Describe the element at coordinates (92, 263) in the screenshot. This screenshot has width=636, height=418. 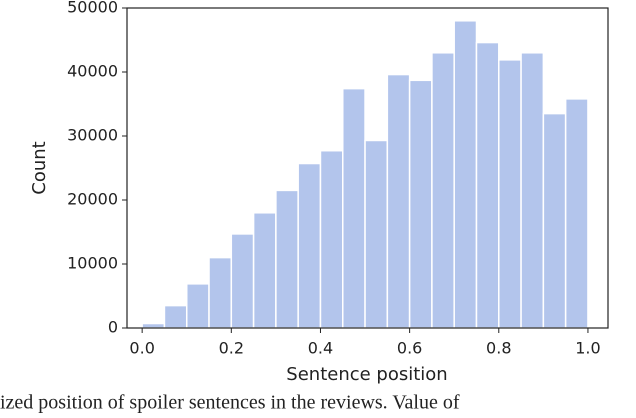
I see `y-tick-label: 10000` at that location.